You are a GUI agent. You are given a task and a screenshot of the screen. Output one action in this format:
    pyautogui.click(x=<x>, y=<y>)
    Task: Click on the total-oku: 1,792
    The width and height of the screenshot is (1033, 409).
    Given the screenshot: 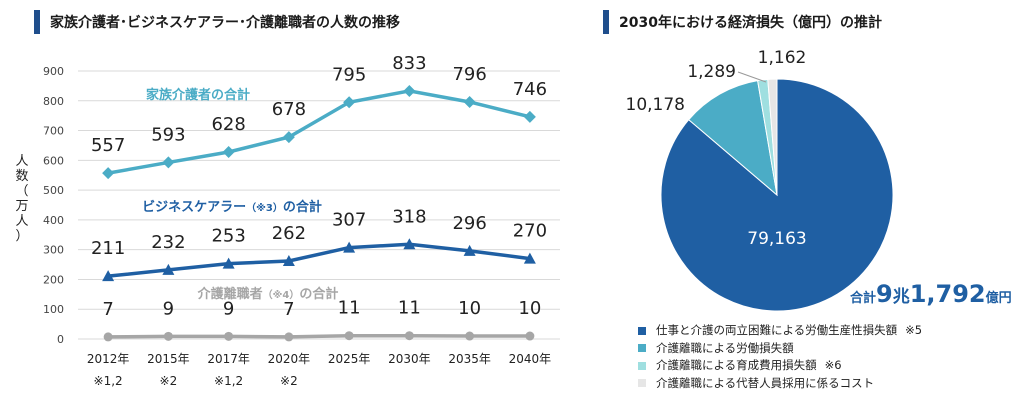 What is the action you would take?
    pyautogui.click(x=947, y=294)
    